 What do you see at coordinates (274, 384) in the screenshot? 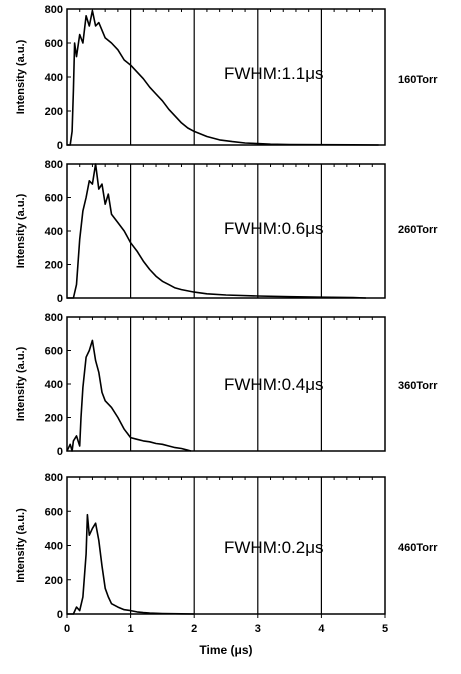
I see `fwhm-annotation: FWHM:0.4μs` at bounding box center [274, 384].